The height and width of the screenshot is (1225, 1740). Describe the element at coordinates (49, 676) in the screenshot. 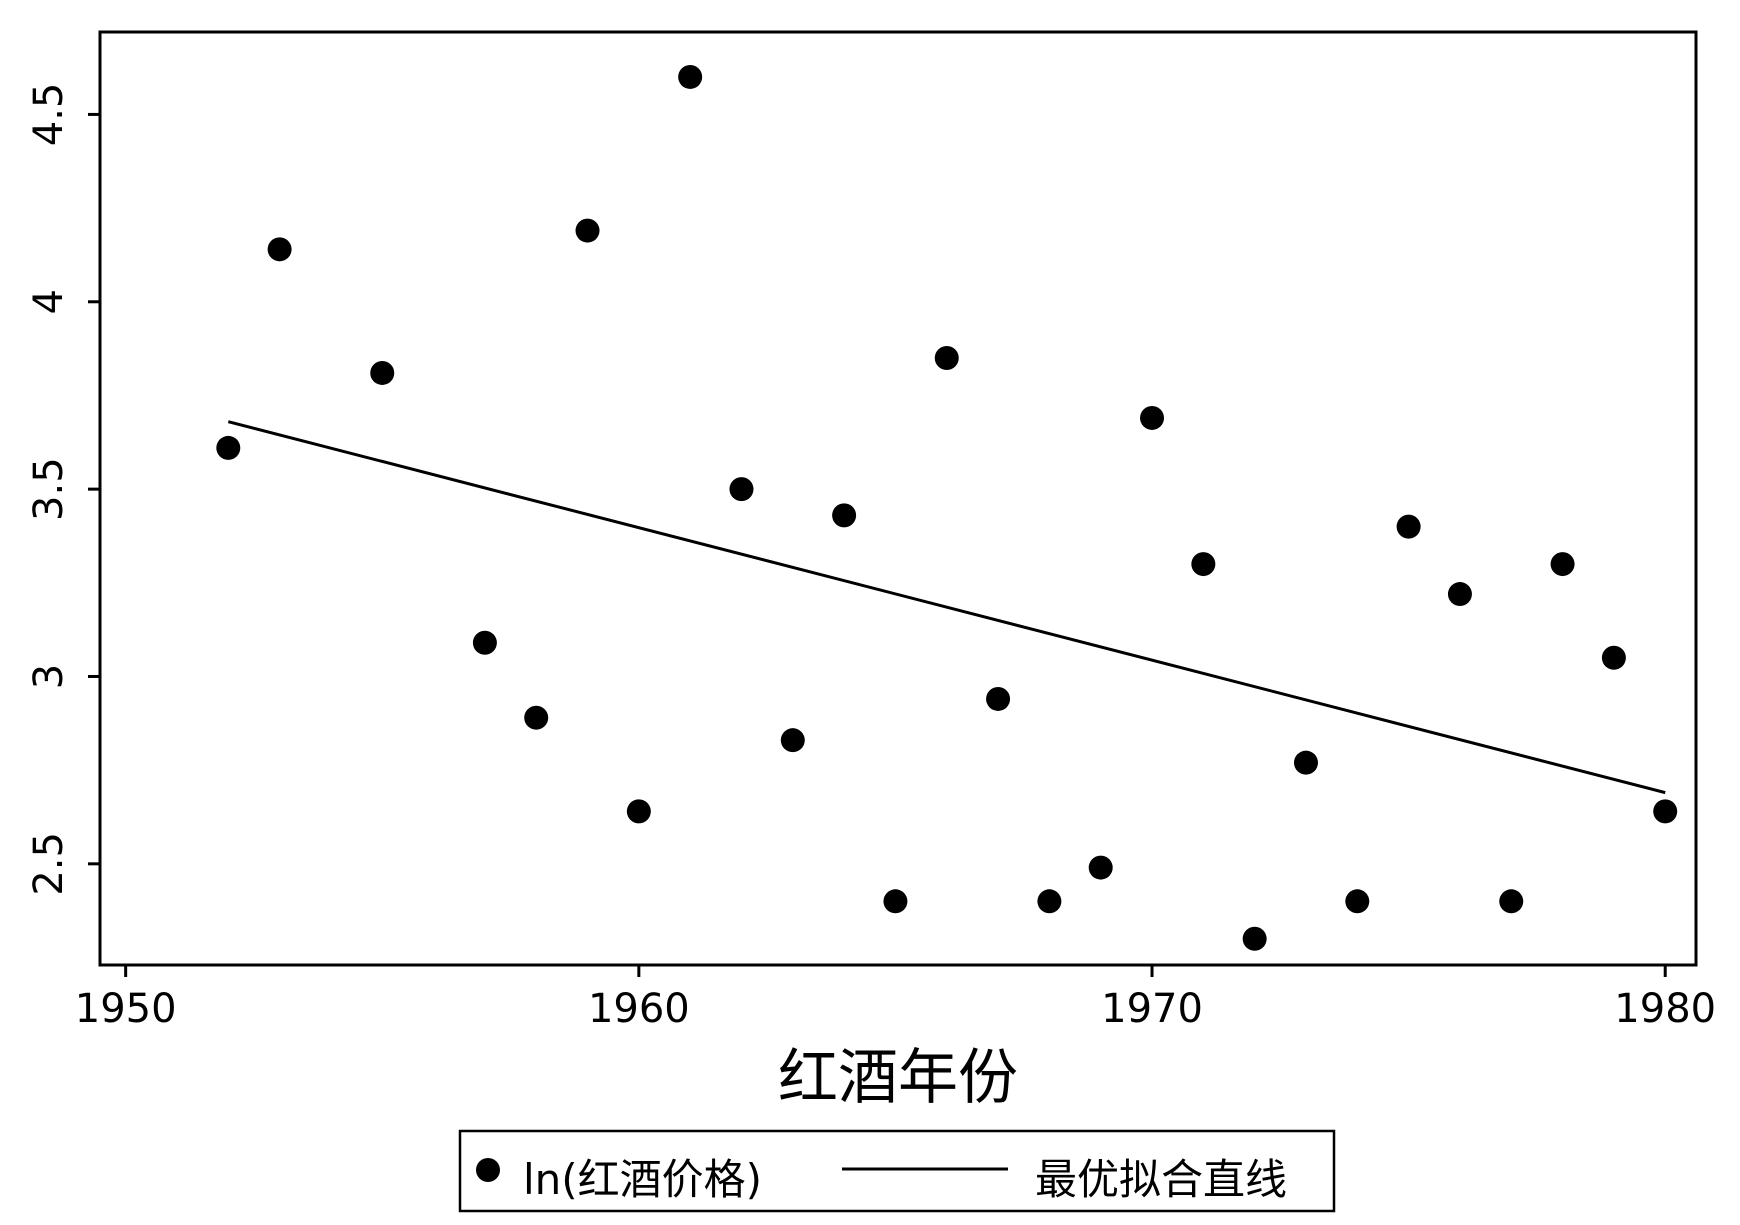

I see `y-tick-label: 3` at that location.